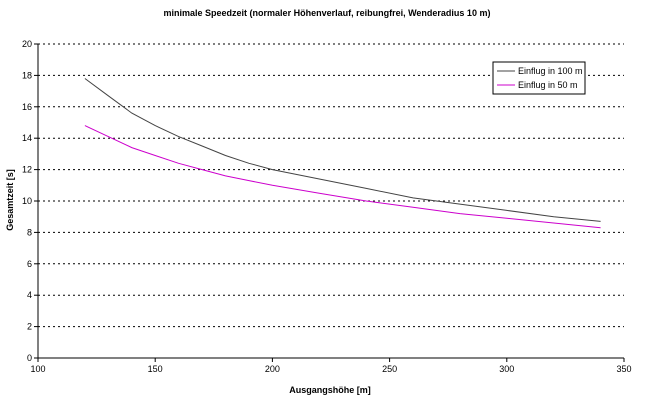 This screenshot has width=654, height=400. I want to click on y-tick-label: 12, so click(27, 170).